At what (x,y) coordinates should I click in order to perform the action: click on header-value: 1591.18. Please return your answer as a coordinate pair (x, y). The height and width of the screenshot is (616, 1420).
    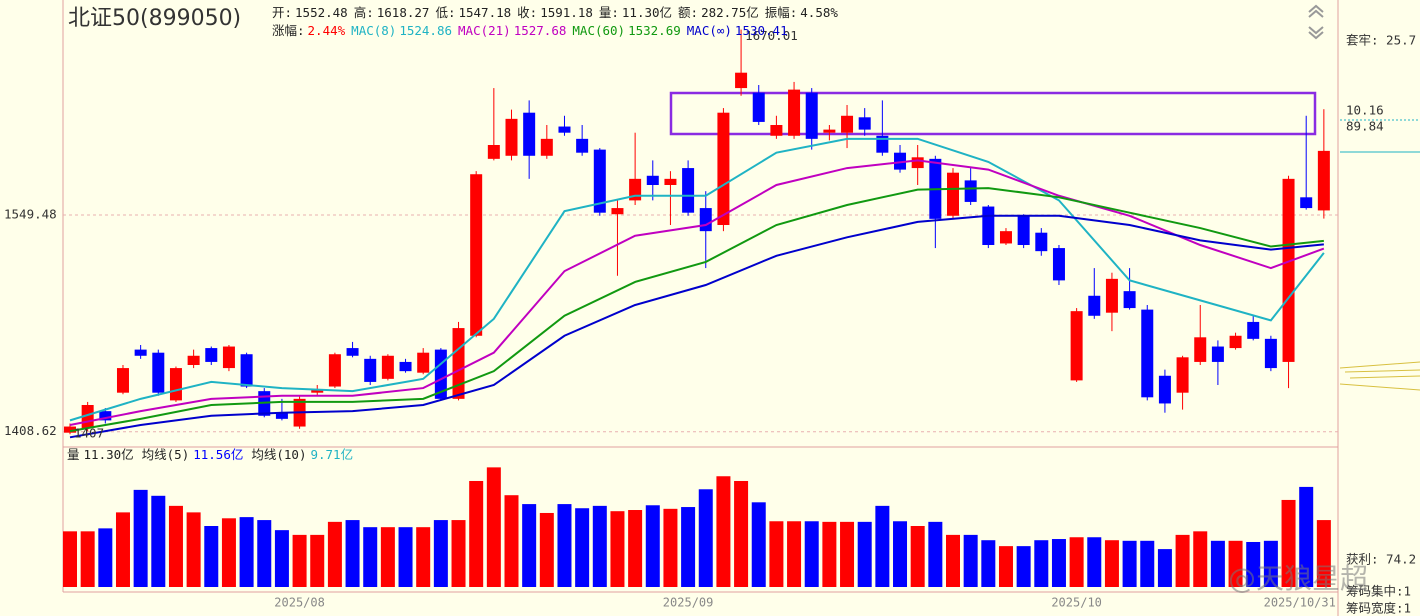
    Looking at the image, I should click on (566, 12).